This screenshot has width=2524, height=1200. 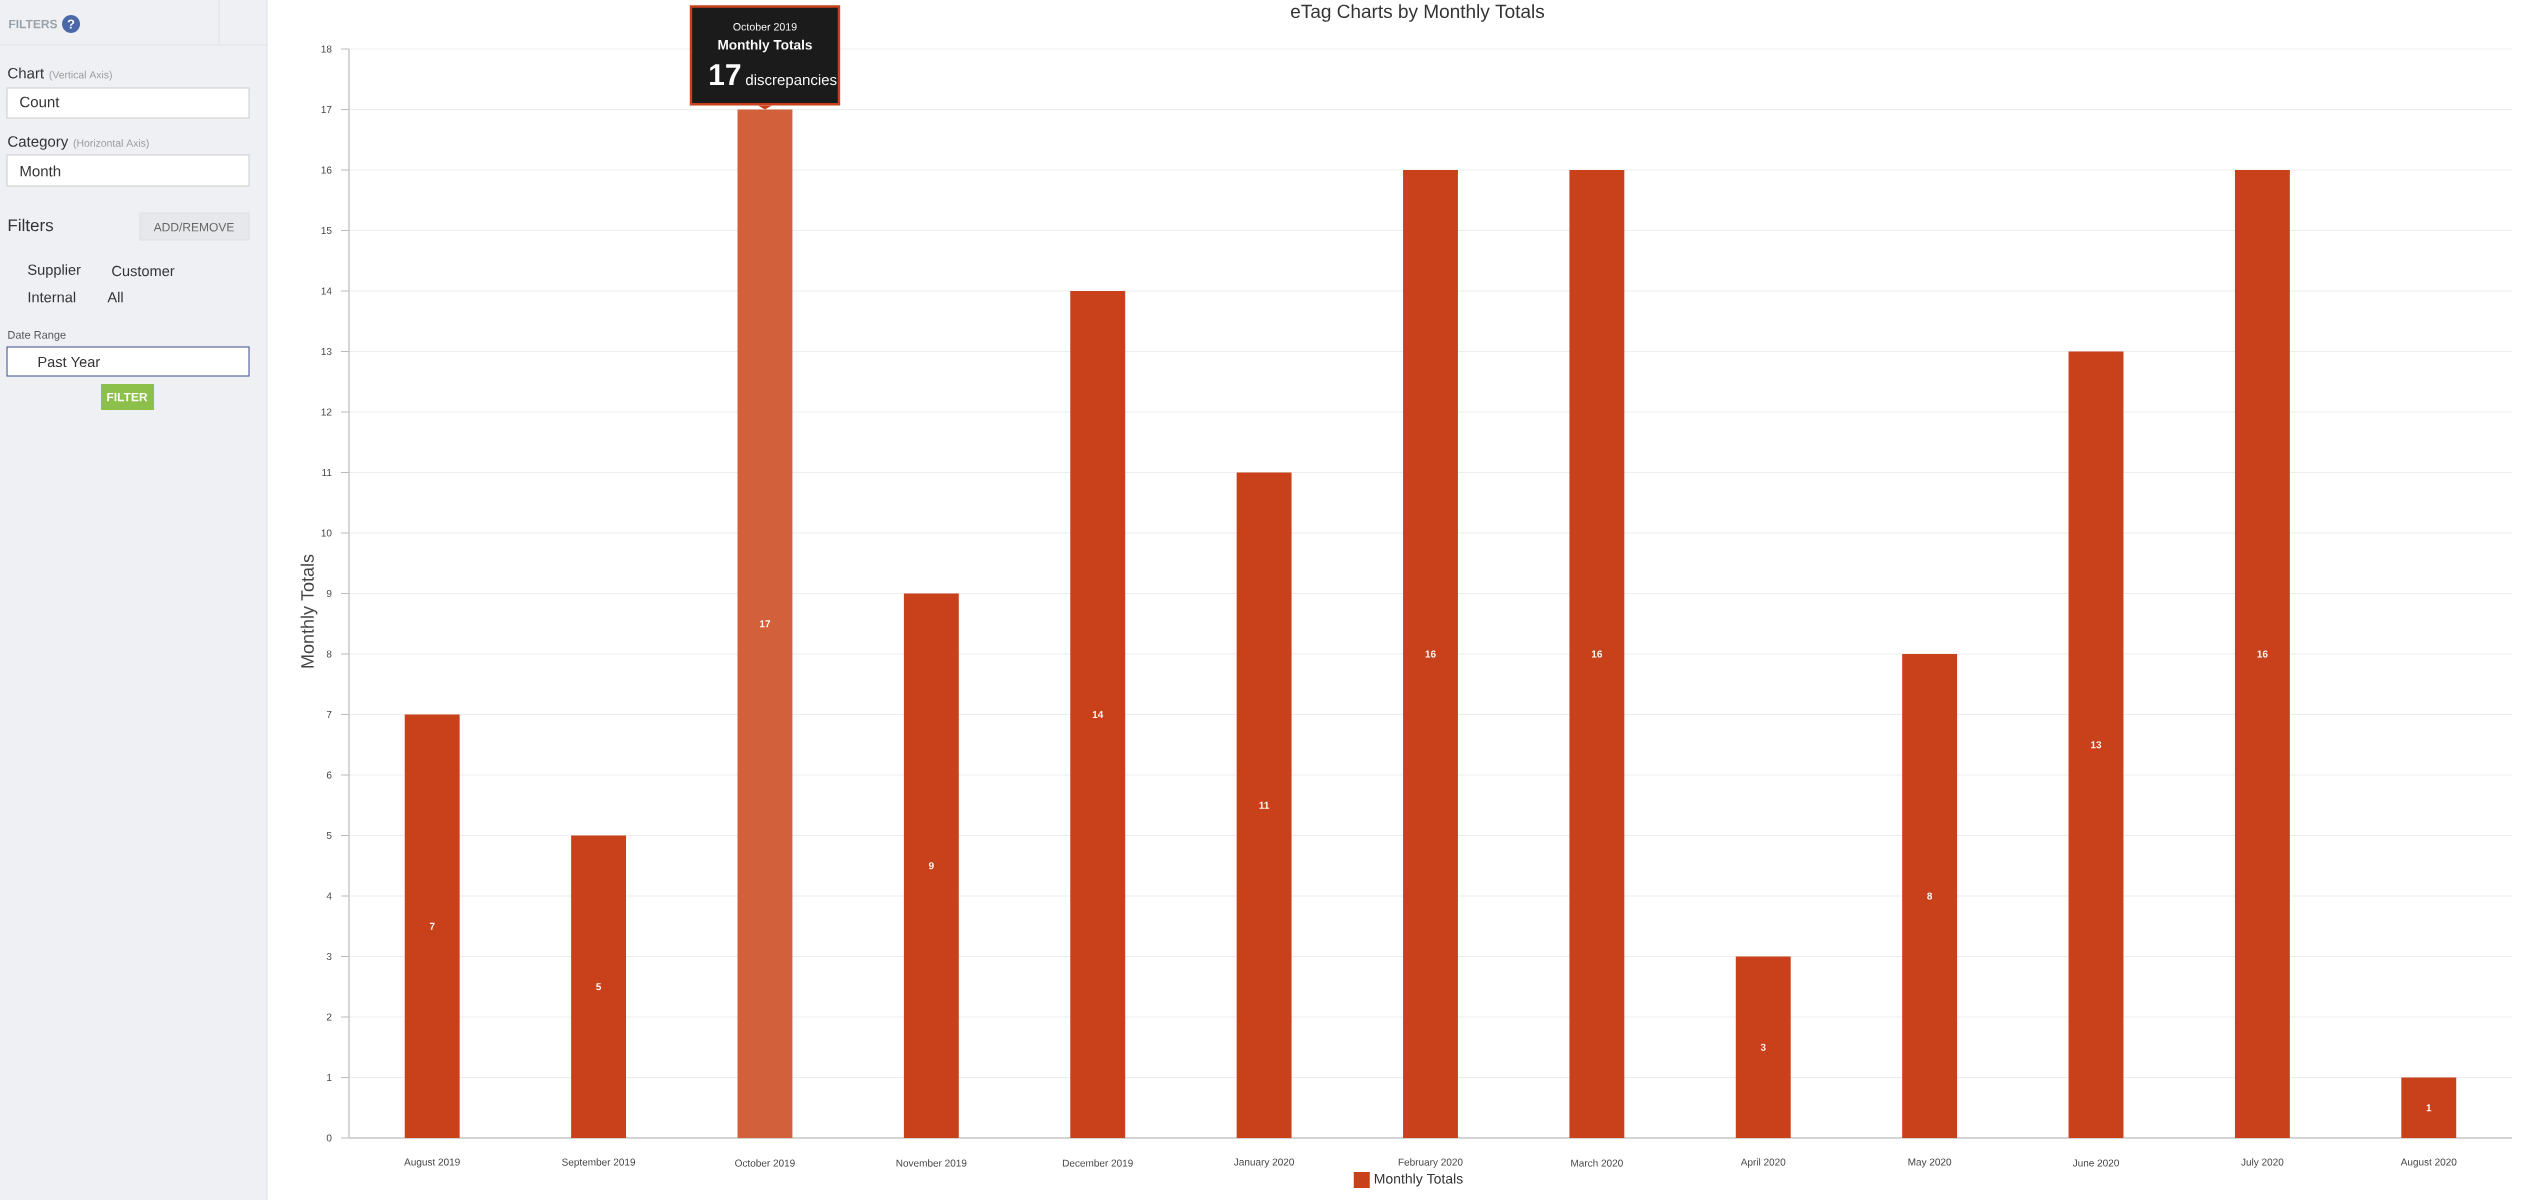 What do you see at coordinates (326, 170) in the screenshot?
I see `y-tick-label: 16` at bounding box center [326, 170].